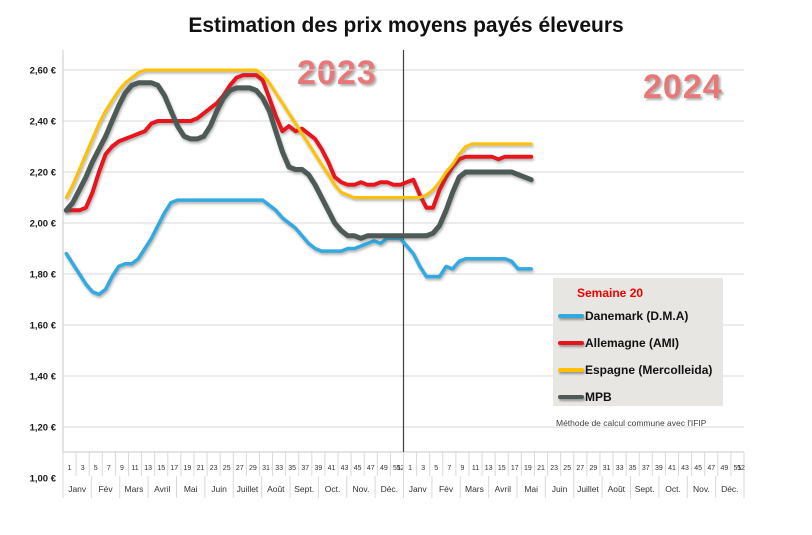 This screenshot has height=535, width=812. I want to click on espagne-line-swatch-icon, so click(571, 369).